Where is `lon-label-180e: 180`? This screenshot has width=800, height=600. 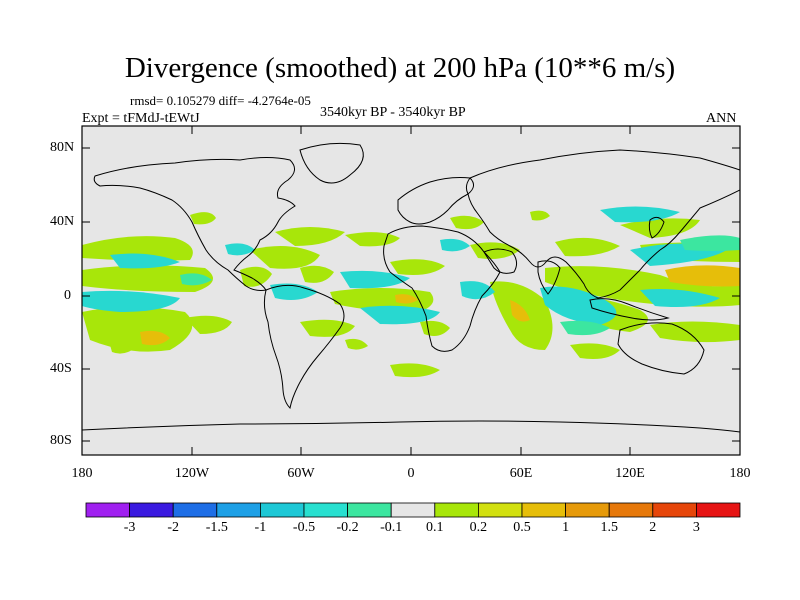
lon-label-180e: 180 is located at coordinates (740, 473).